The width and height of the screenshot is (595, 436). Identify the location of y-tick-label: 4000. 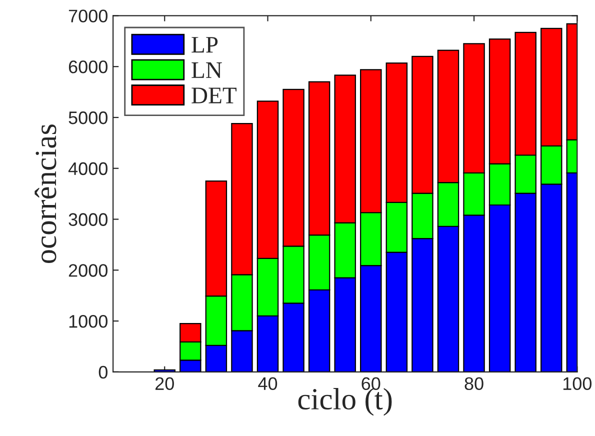
(88, 169).